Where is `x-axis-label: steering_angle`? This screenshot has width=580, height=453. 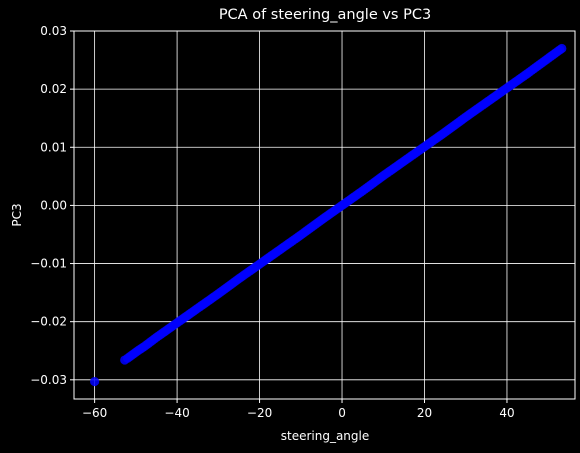
x-axis-label: steering_angle is located at coordinates (325, 436).